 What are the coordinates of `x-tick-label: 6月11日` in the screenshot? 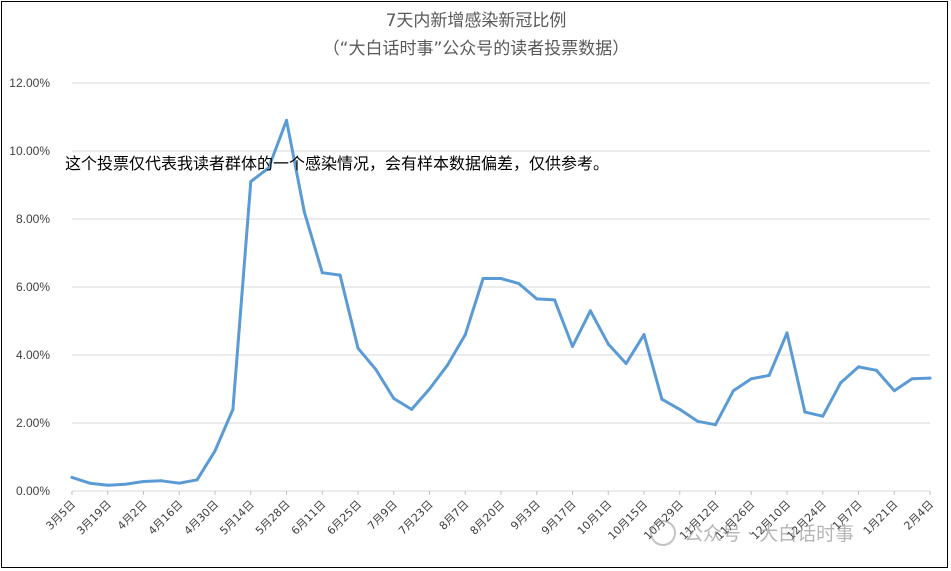 It's located at (309, 518).